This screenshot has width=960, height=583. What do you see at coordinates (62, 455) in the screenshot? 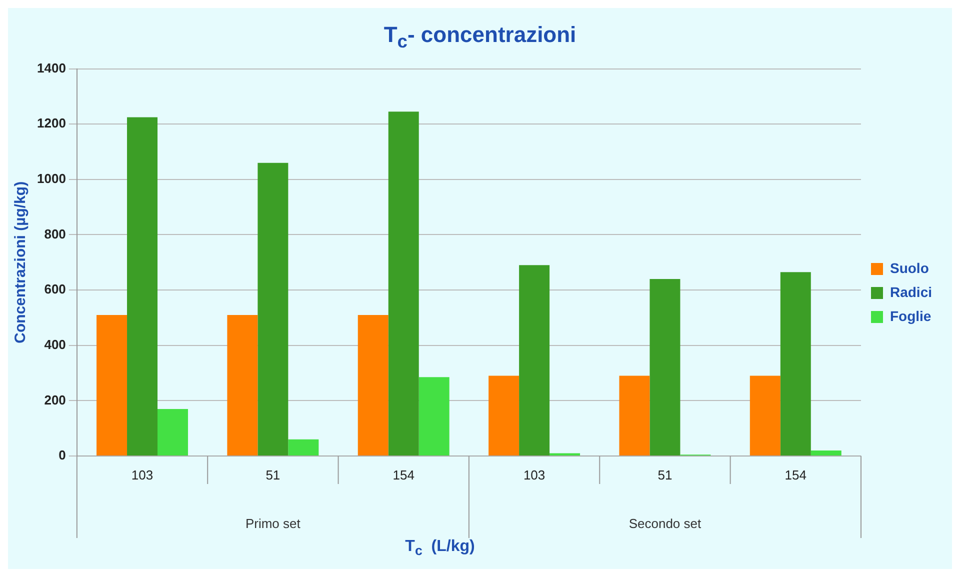
I see `y-tick-label: 0` at bounding box center [62, 455].